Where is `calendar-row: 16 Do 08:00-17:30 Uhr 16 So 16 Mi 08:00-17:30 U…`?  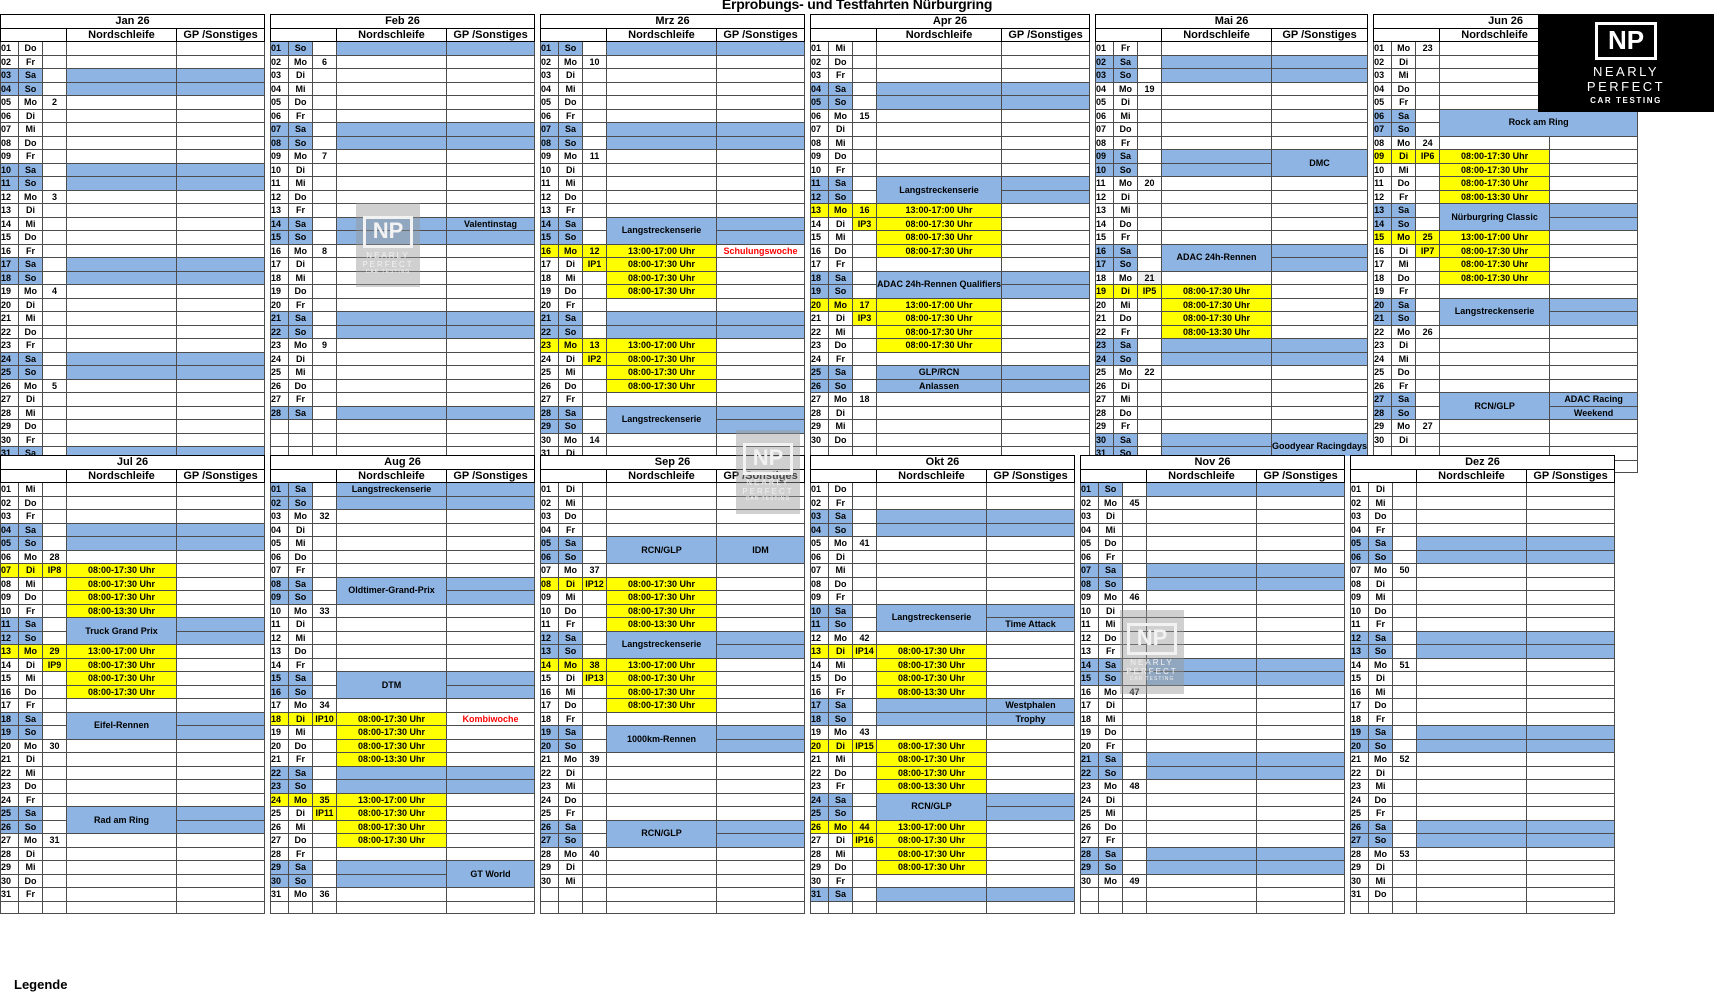
calendar-row: 16 Do 08:00-17:30 Uhr 16 So 16 Mi 08:00-17:30 U… is located at coordinates (807, 691).